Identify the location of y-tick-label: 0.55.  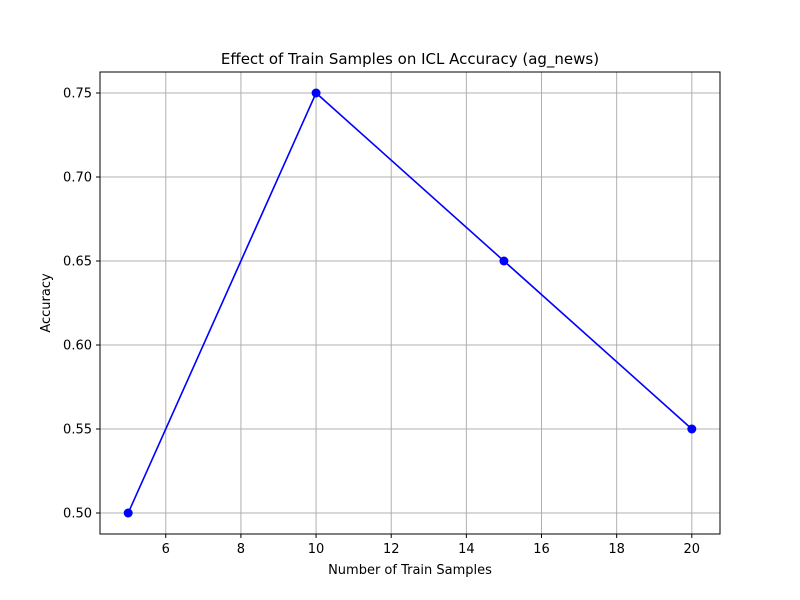
(77, 430).